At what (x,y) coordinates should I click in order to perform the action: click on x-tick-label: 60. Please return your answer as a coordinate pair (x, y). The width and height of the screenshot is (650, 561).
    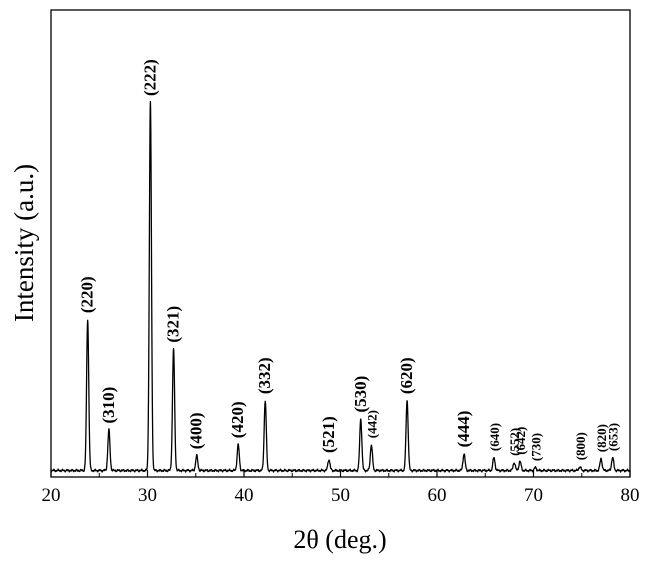
    Looking at the image, I should click on (437, 495).